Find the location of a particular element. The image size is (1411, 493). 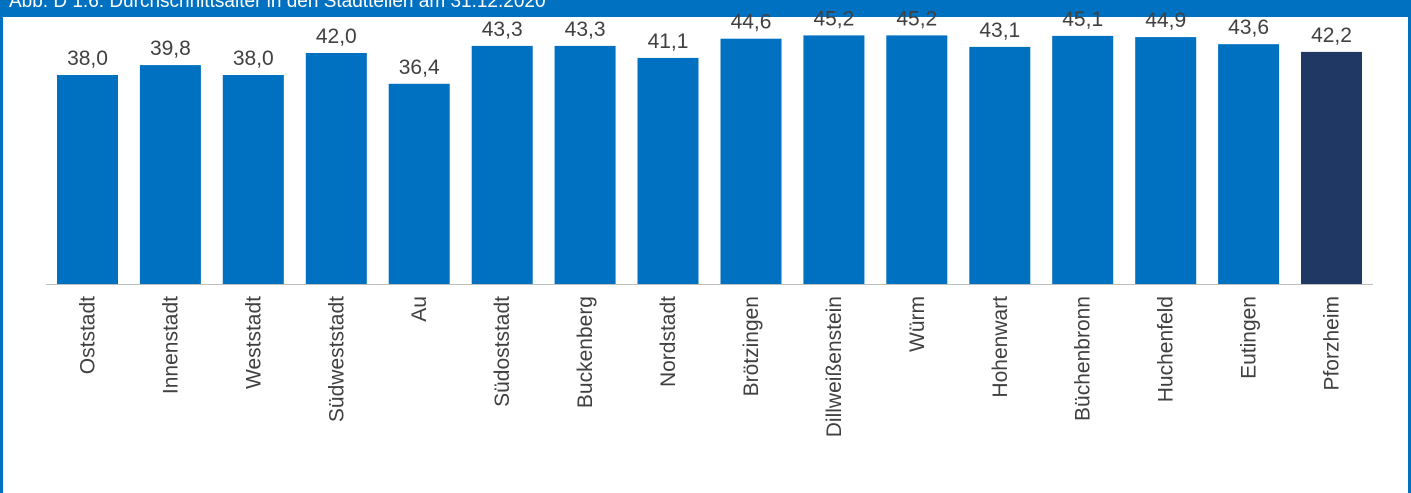

bar-büchenbronn is located at coordinates (1083, 160).